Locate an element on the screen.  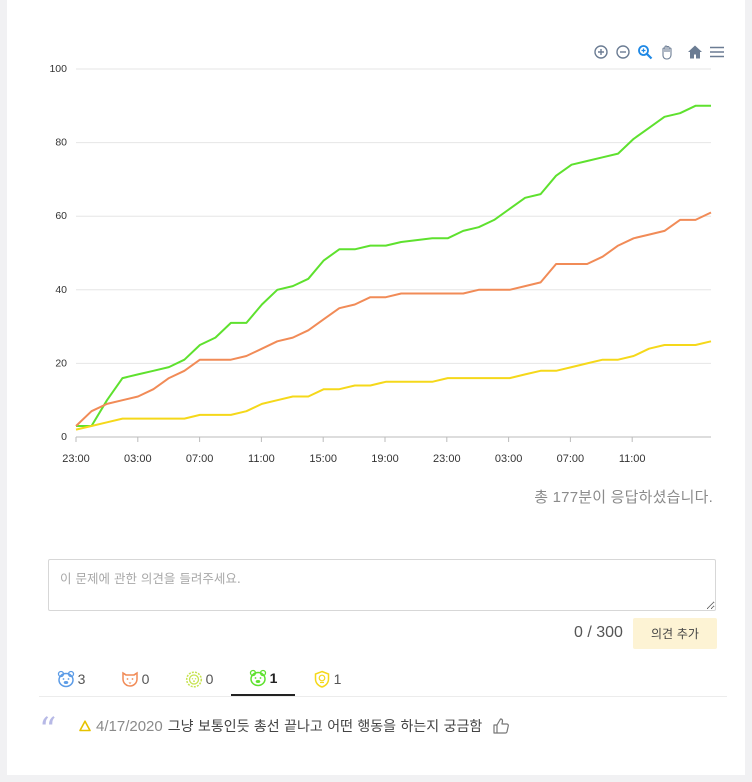
x-tick-label: 15:00 is located at coordinates (323, 459).